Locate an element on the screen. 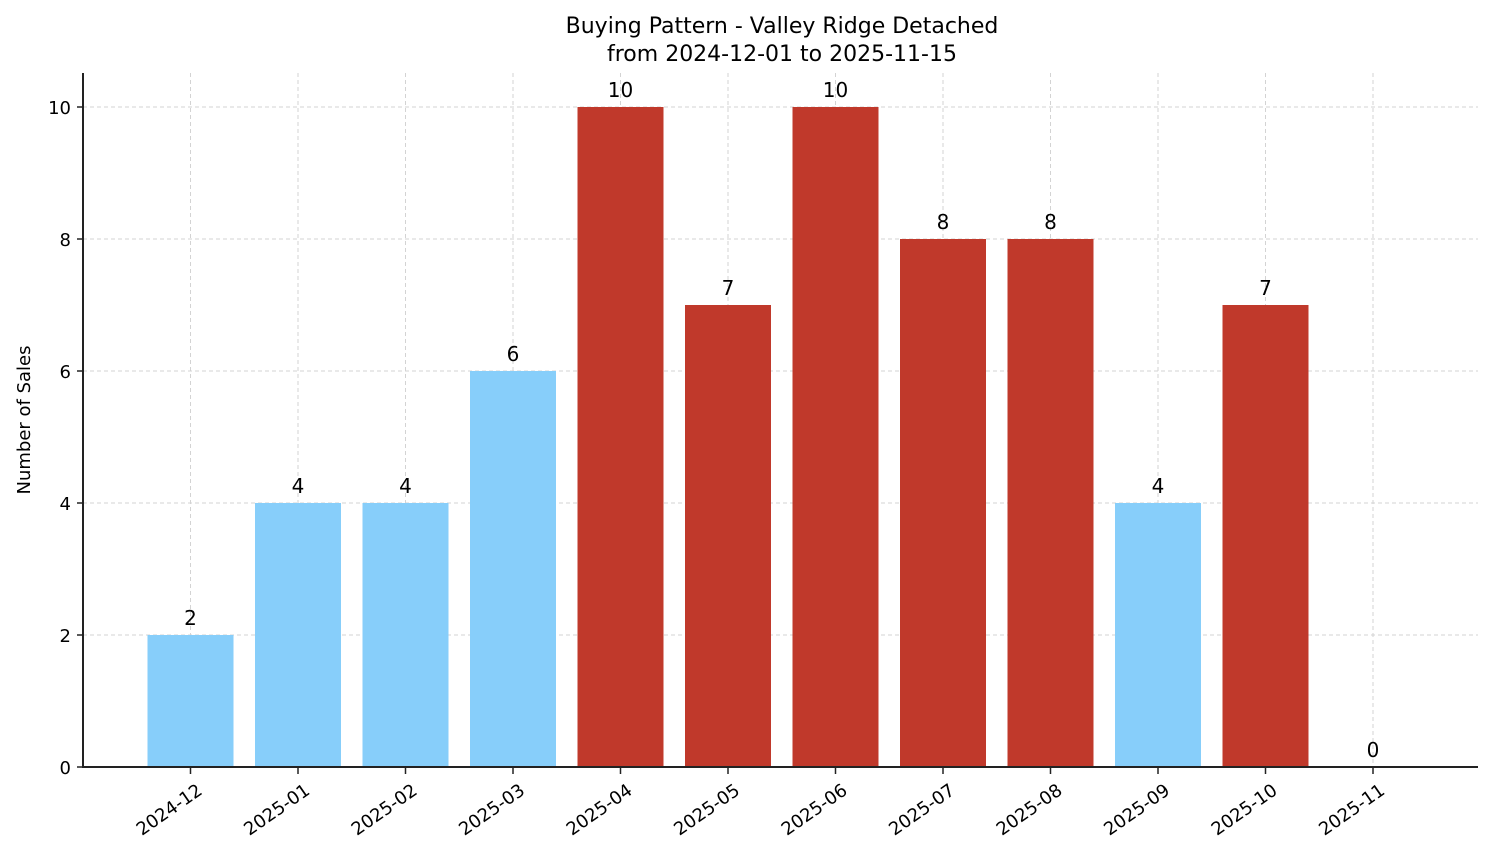 The image size is (1494, 863). chart-subtitle: from 2024-12-01 to 2025-11-15 is located at coordinates (782, 54).